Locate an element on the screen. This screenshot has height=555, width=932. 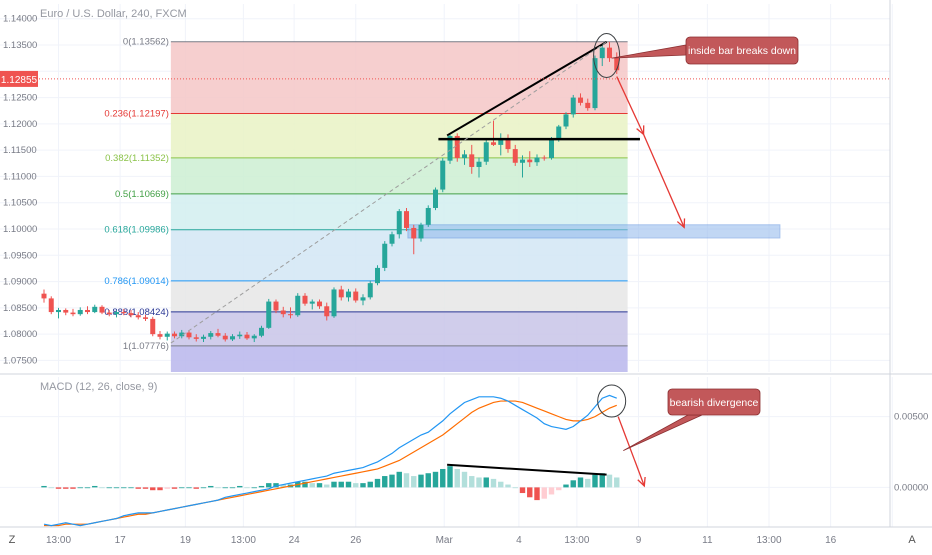
macd-tick-label: 0.00500 is located at coordinates (911, 417).